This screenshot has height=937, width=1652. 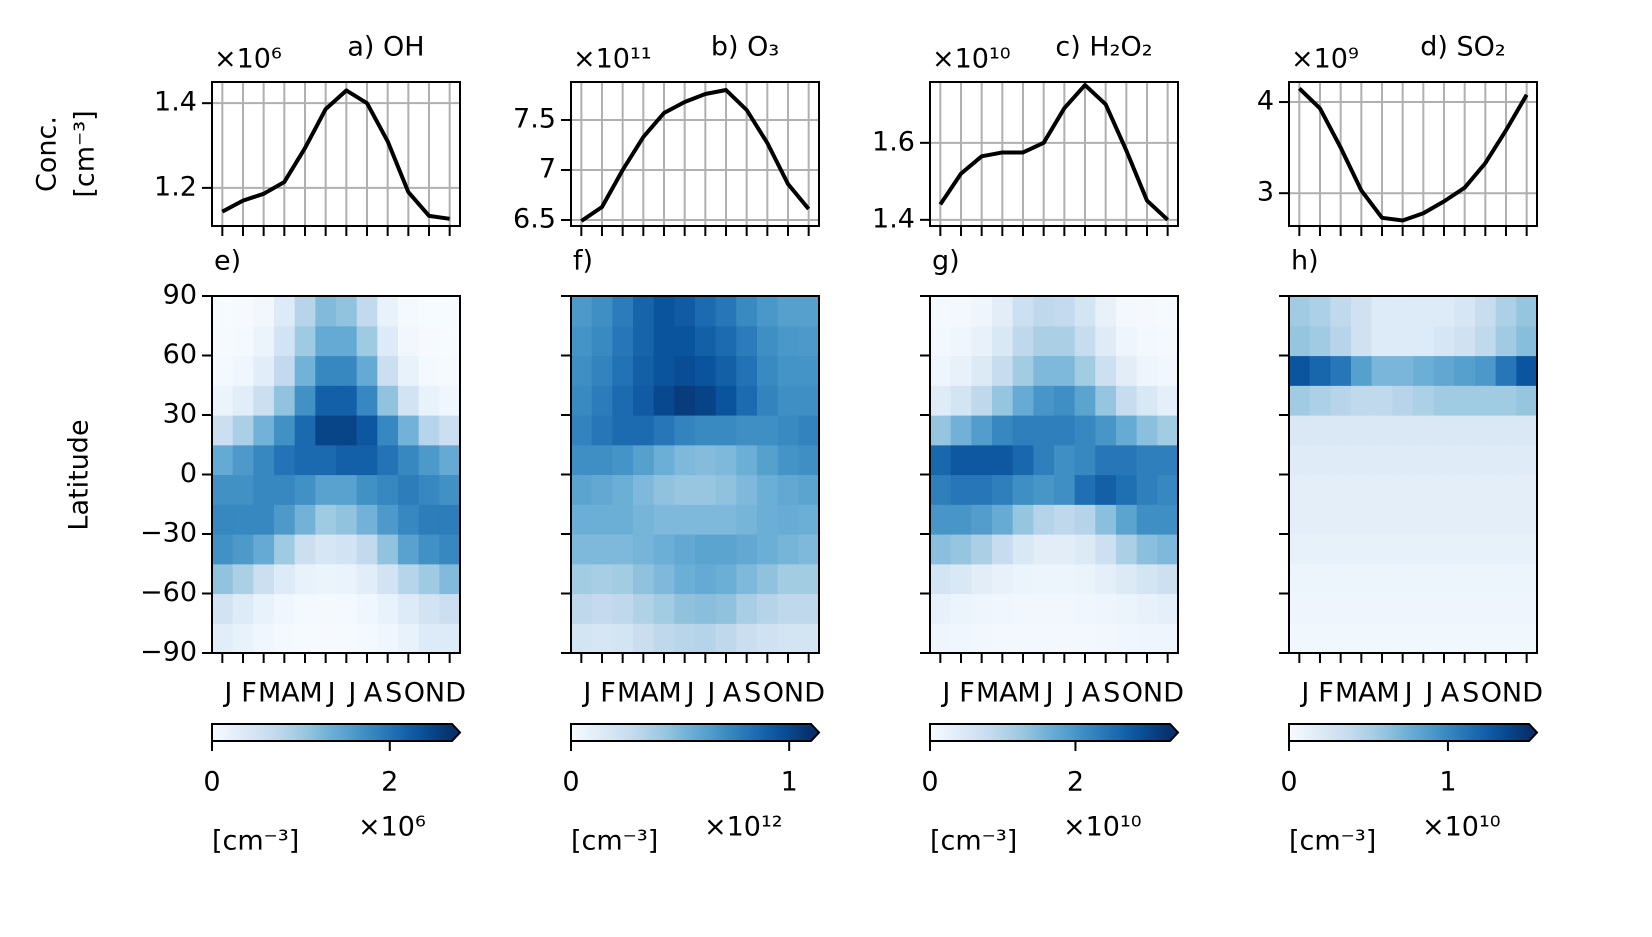 What do you see at coordinates (773, 693) in the screenshot?
I see `x-tick-label: O` at bounding box center [773, 693].